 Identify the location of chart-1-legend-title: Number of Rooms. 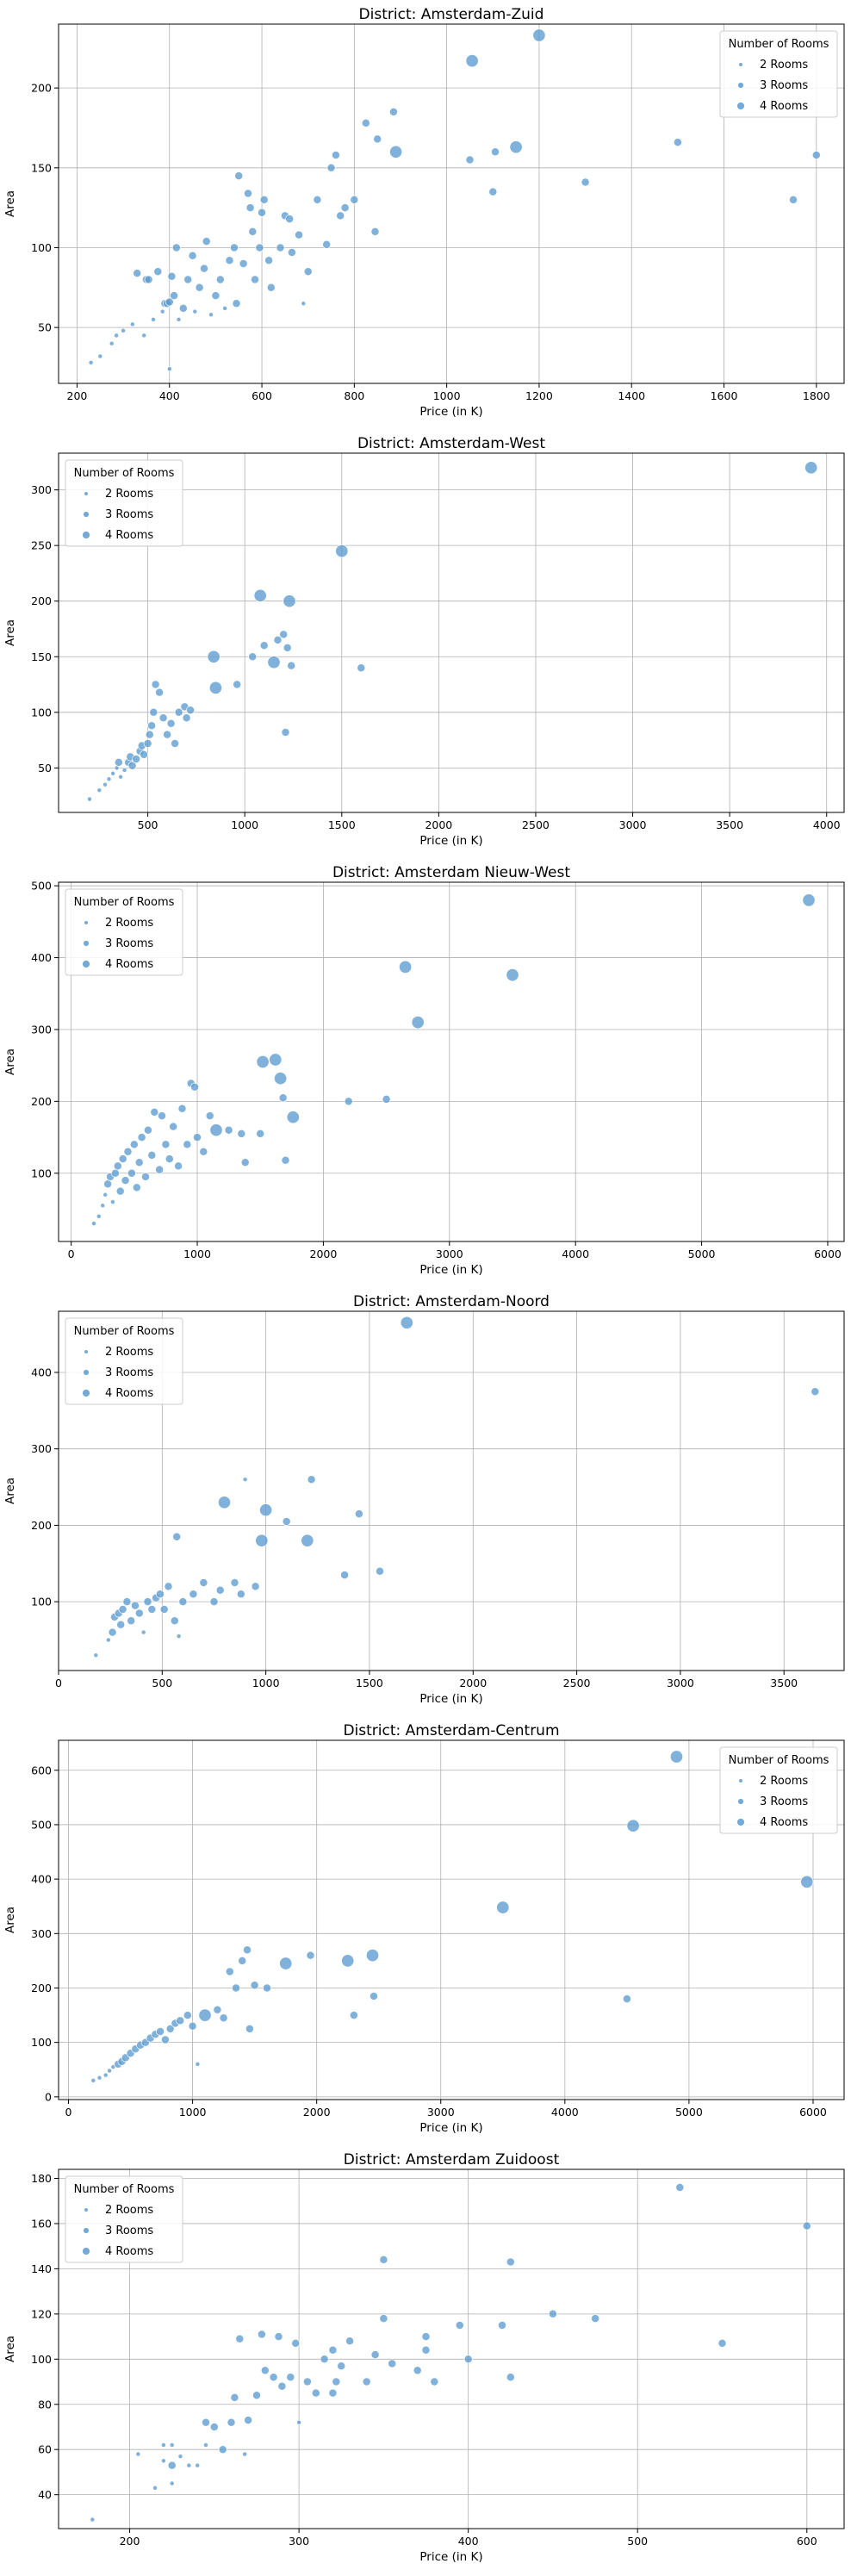
(124, 474).